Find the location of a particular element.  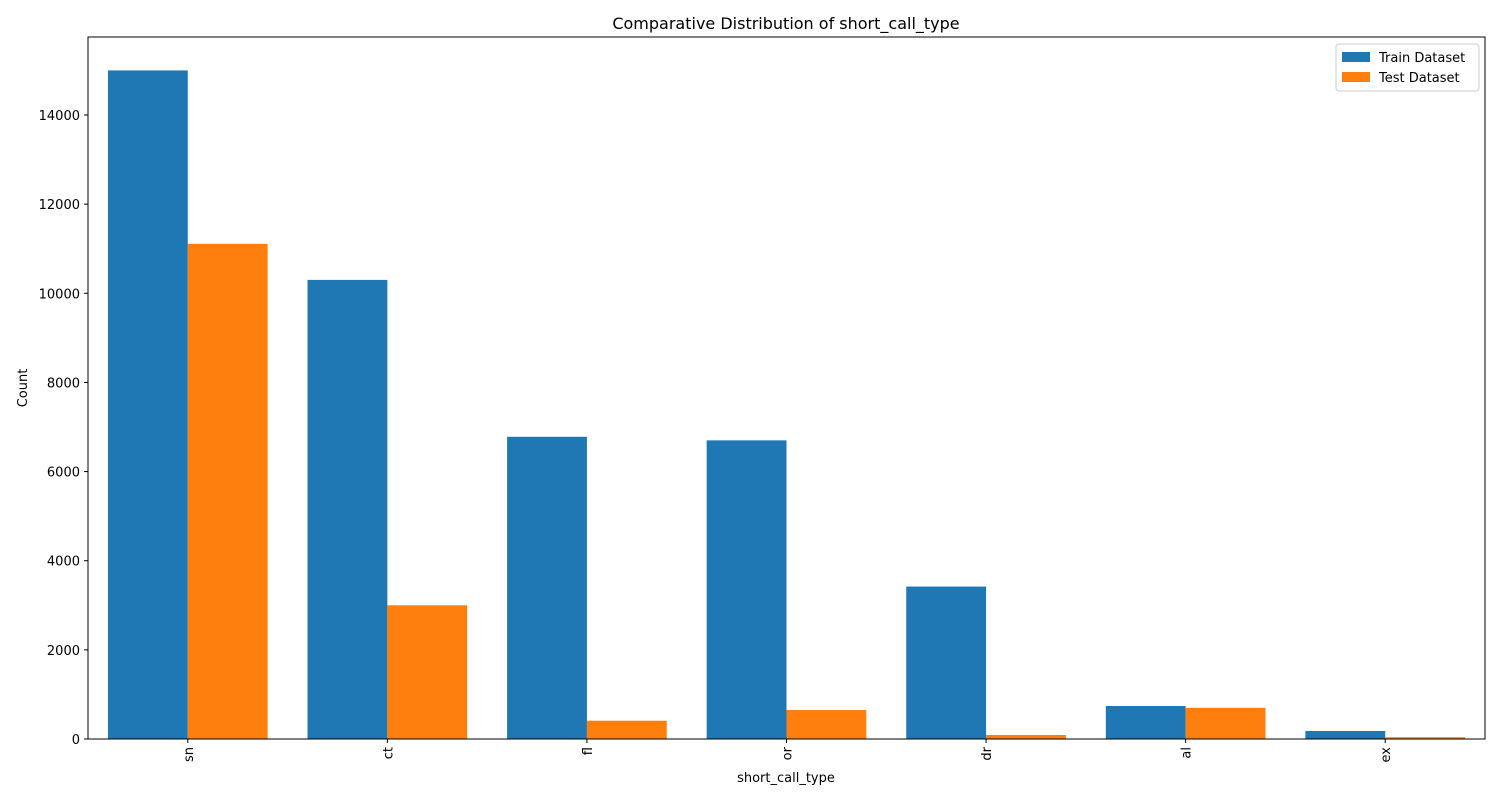

bar-train-fl is located at coordinates (547, 587).